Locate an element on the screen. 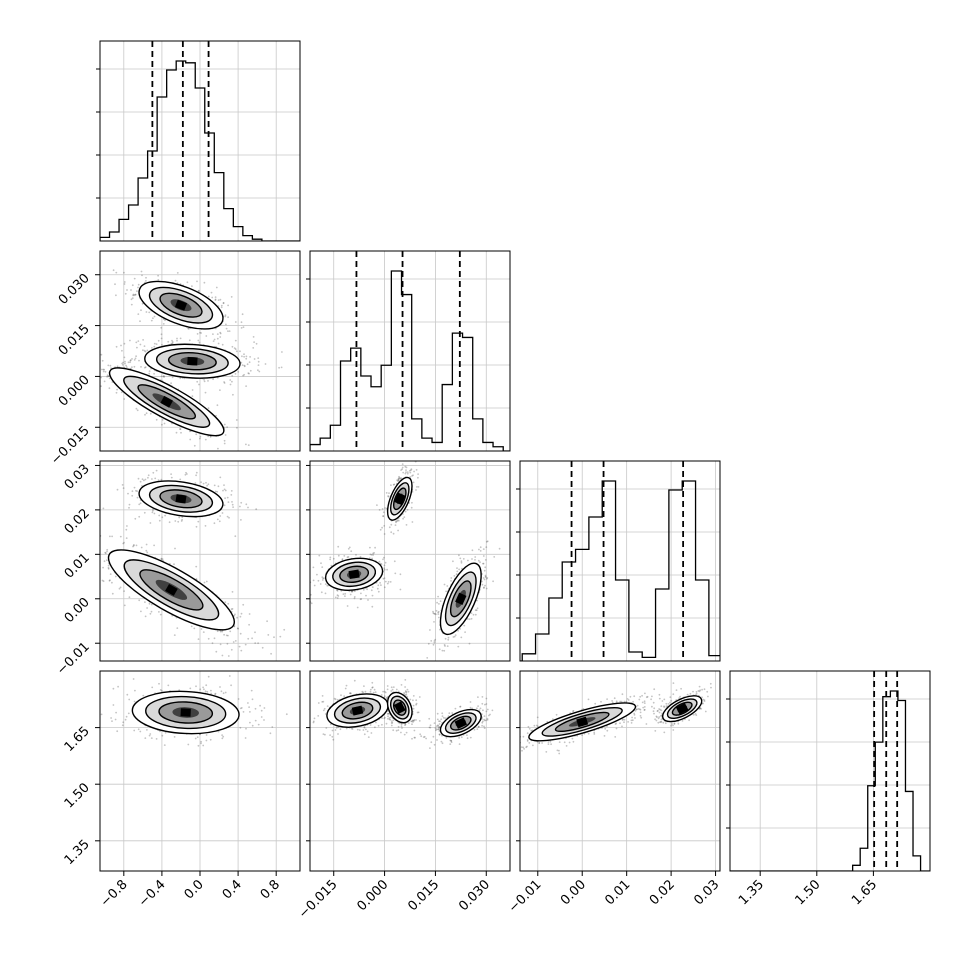 The height and width of the screenshot is (970, 970). y-tick-label: −0.01 is located at coordinates (73, 658).